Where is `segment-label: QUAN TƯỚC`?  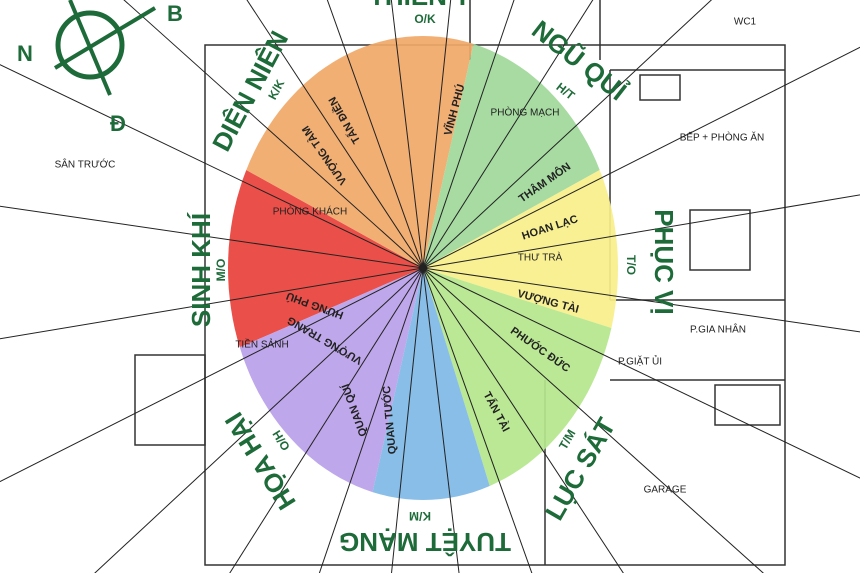
segment-label: QUAN TƯỚC is located at coordinates (389, 420).